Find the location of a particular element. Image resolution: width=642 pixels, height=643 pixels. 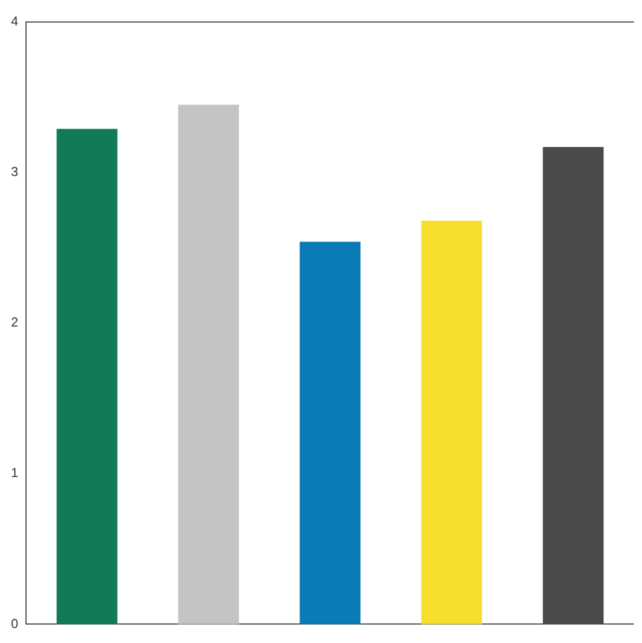

y-tick-label: 4 is located at coordinates (14, 21).